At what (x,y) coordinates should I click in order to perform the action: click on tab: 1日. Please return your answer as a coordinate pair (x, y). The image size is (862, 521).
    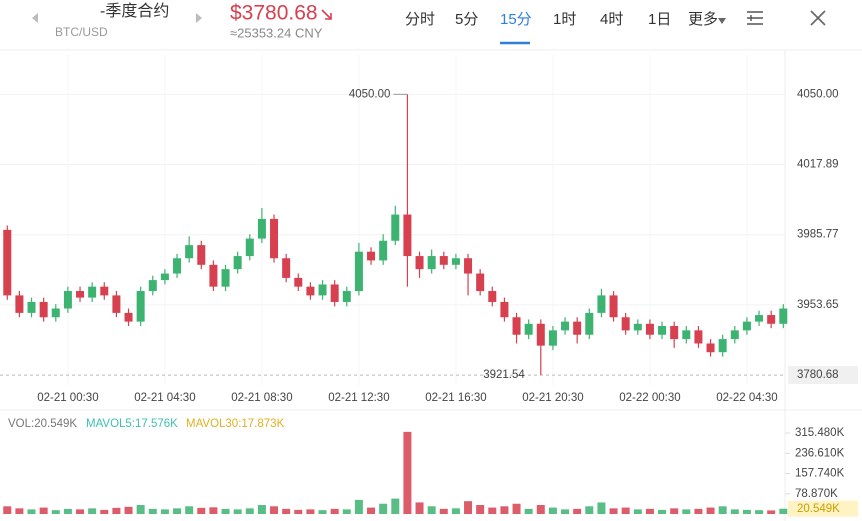
    Looking at the image, I should click on (659, 19).